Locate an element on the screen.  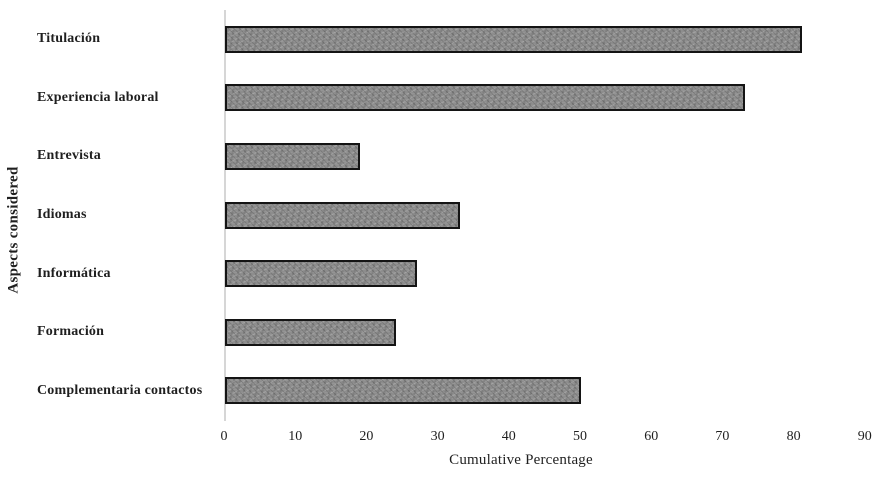
x-tick-label: 10 is located at coordinates (295, 436).